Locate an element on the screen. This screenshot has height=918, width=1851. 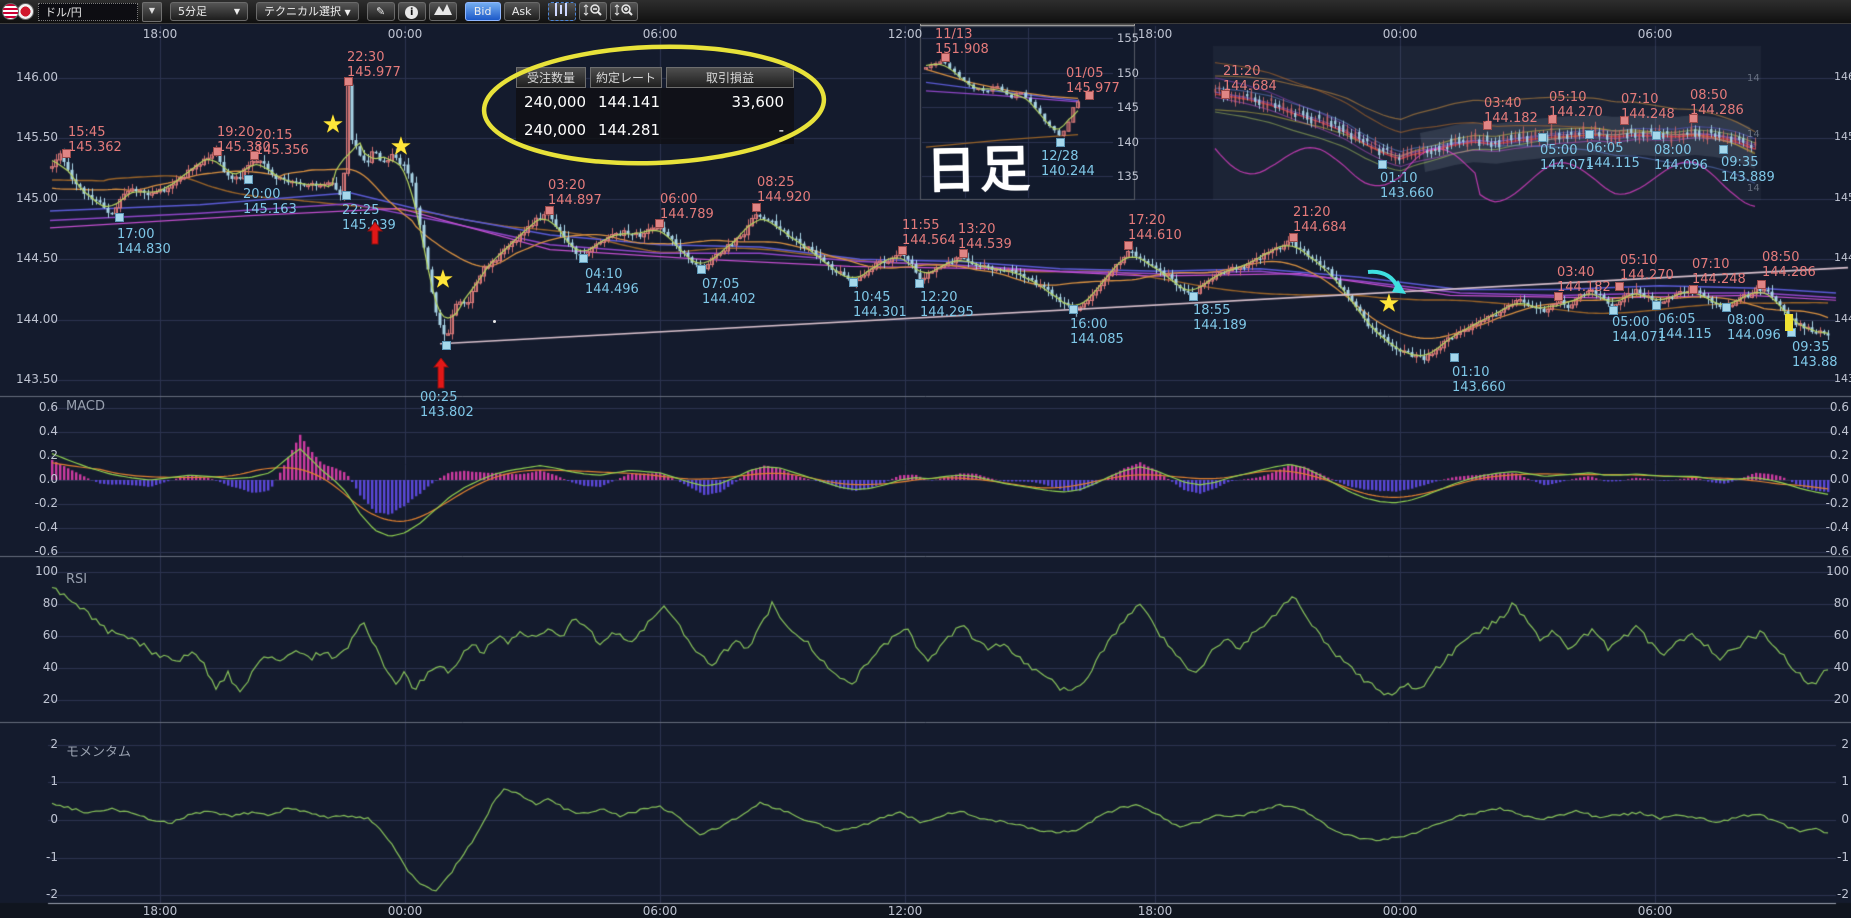
indicator-axis-label: 100 is located at coordinates (1837, 571).